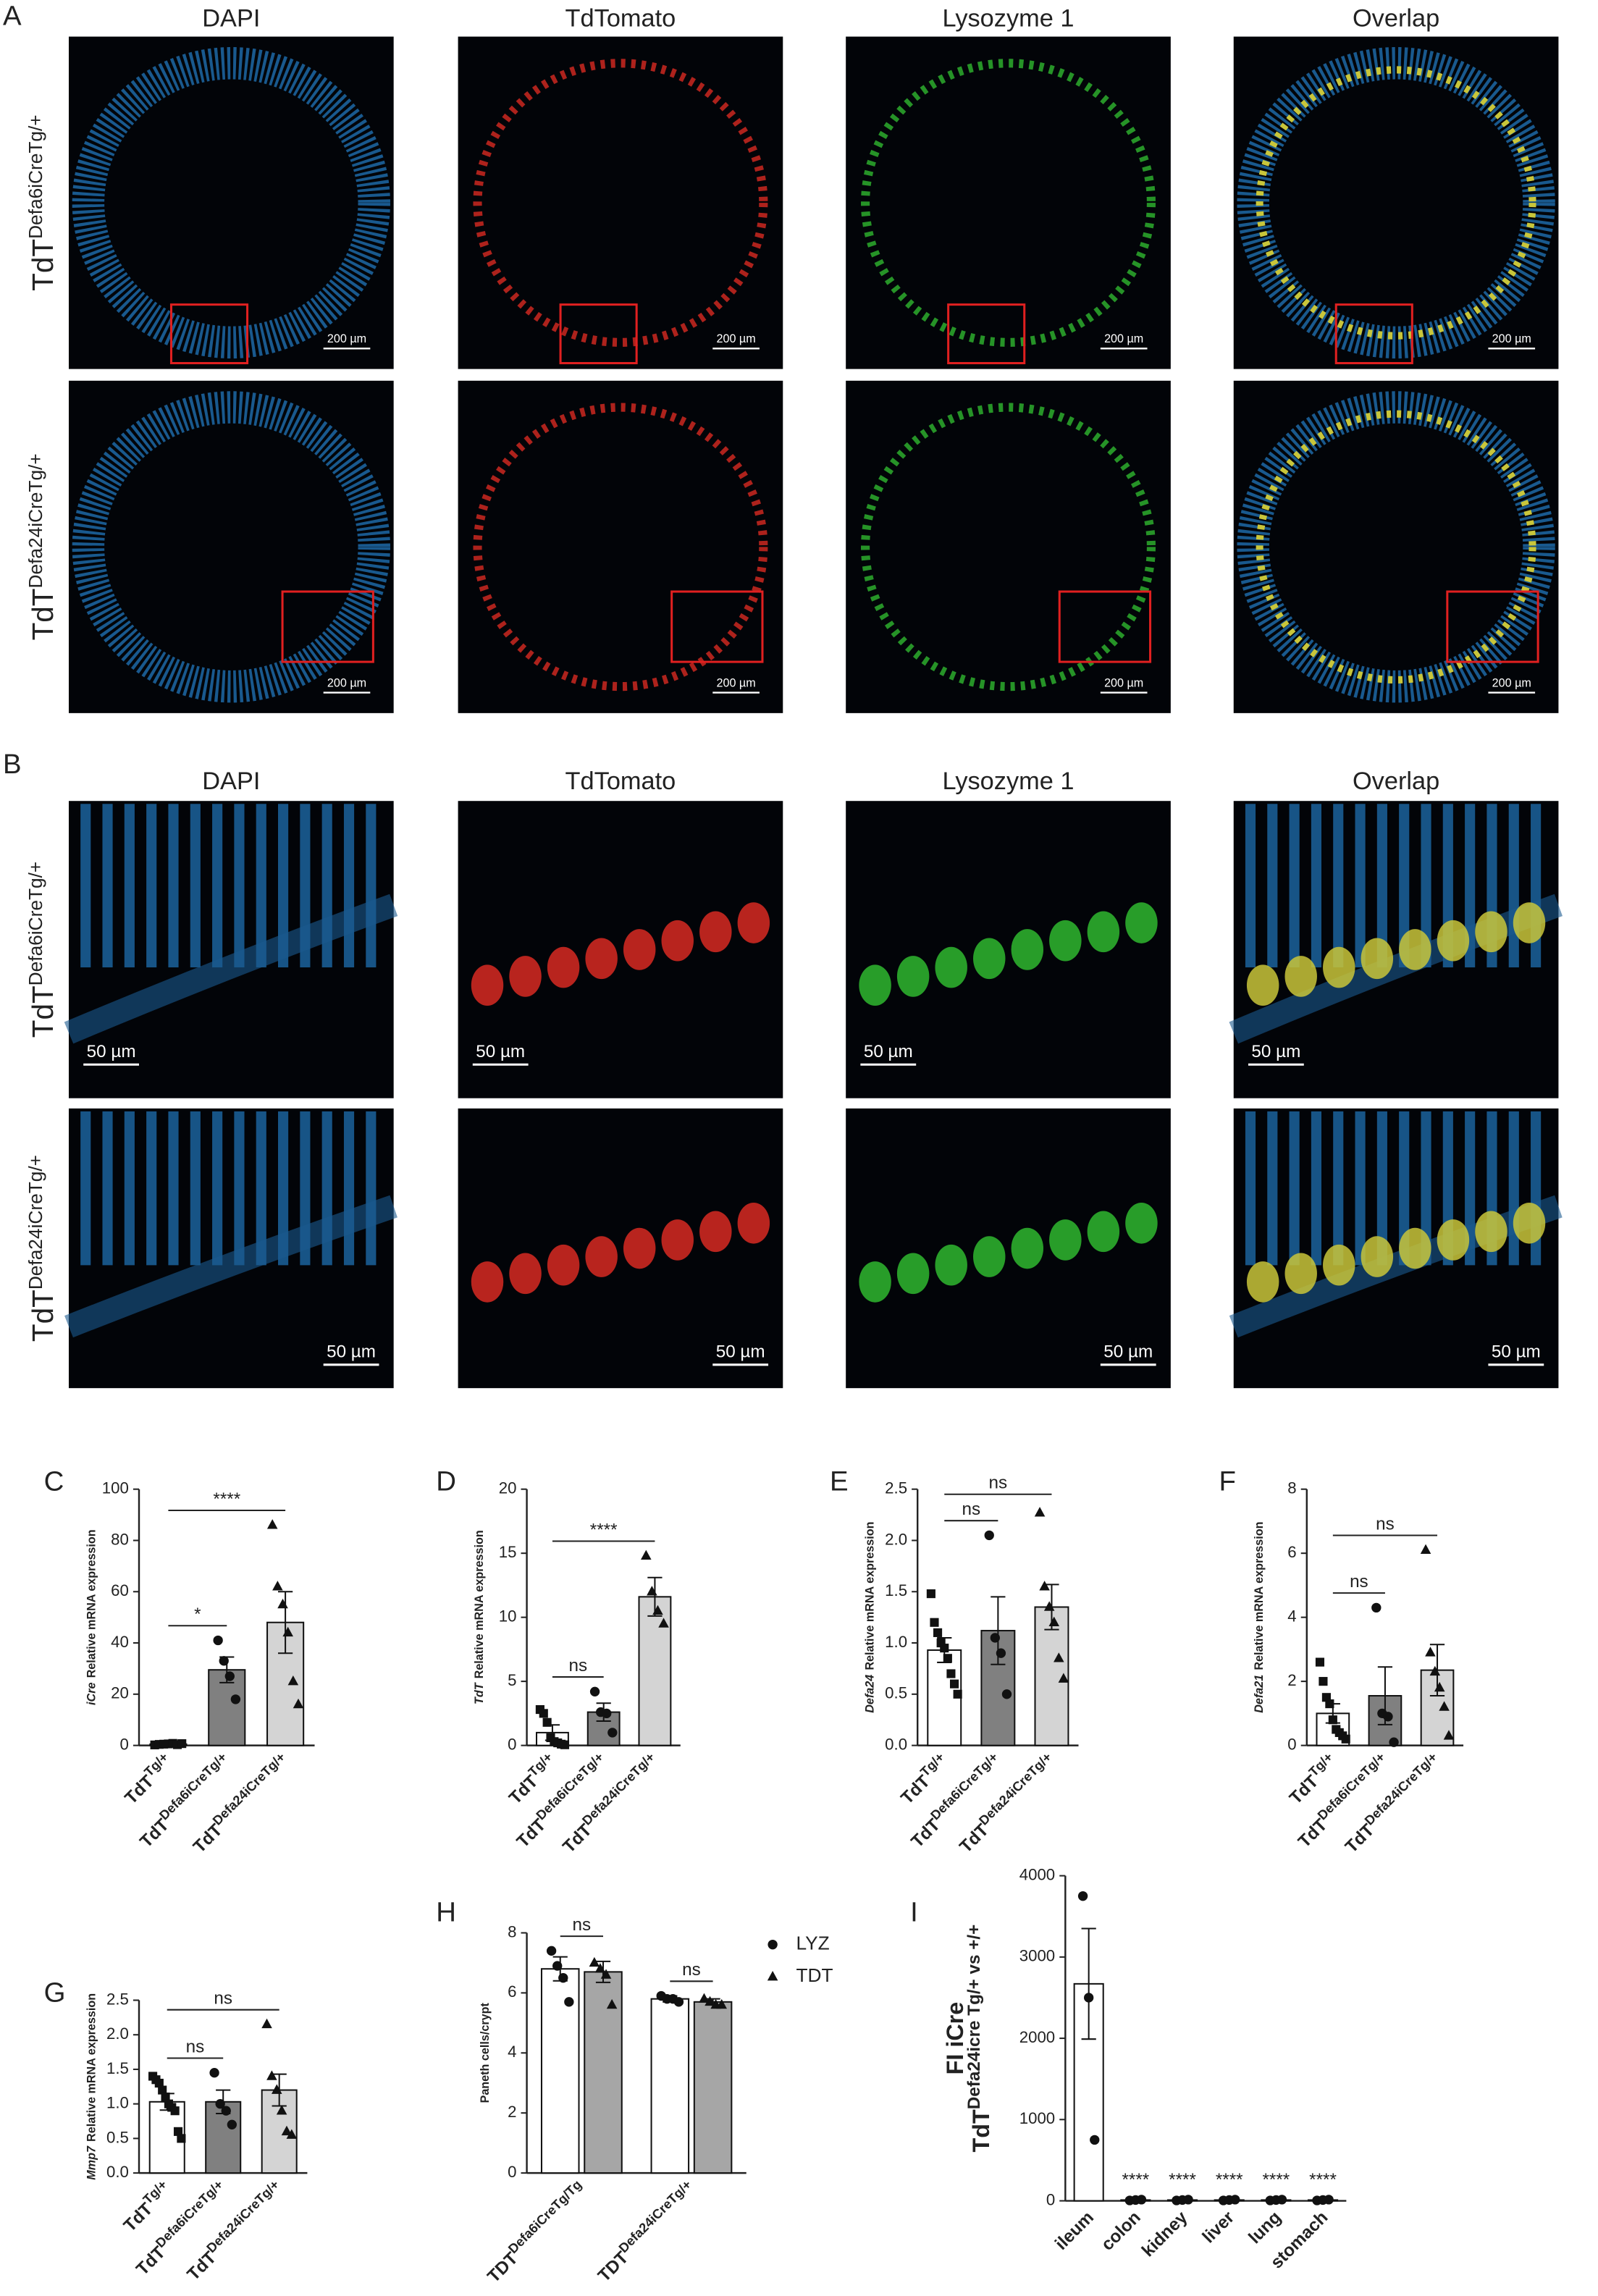 The height and width of the screenshot is (2296, 1598). What do you see at coordinates (1291, 1488) in the screenshot?
I see `y-tick-label: 8` at bounding box center [1291, 1488].